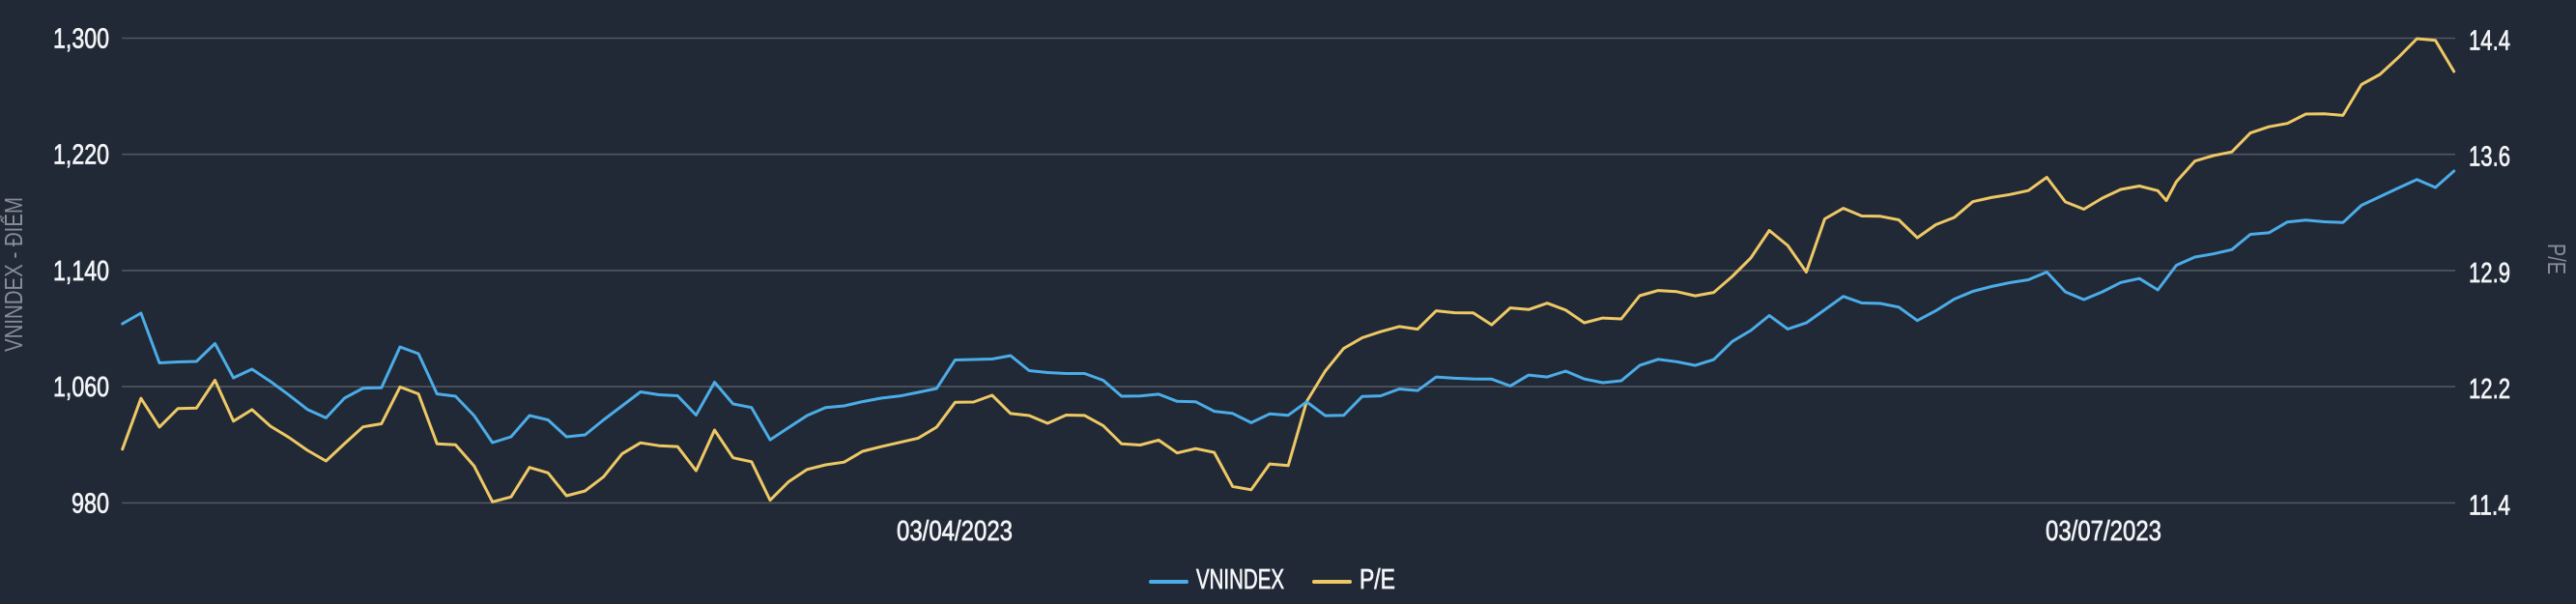 Image resolution: width=2576 pixels, height=604 pixels. What do you see at coordinates (81, 387) in the screenshot?
I see `svg-text: 1,060` at bounding box center [81, 387].